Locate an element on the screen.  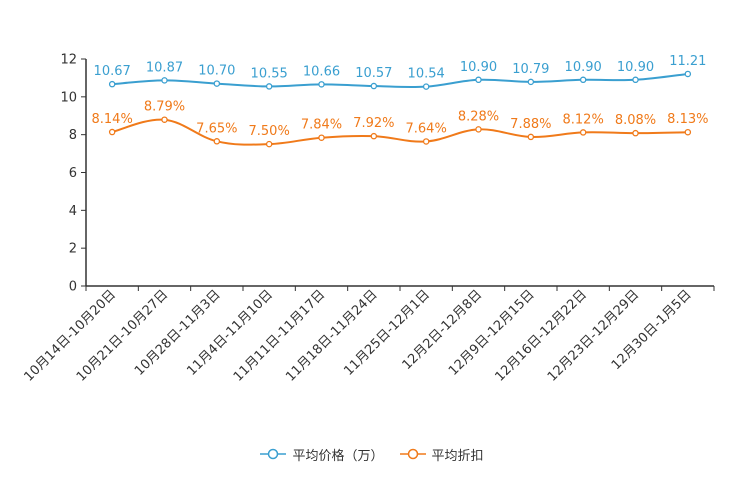
data-label: 10.67 is located at coordinates (112, 71).